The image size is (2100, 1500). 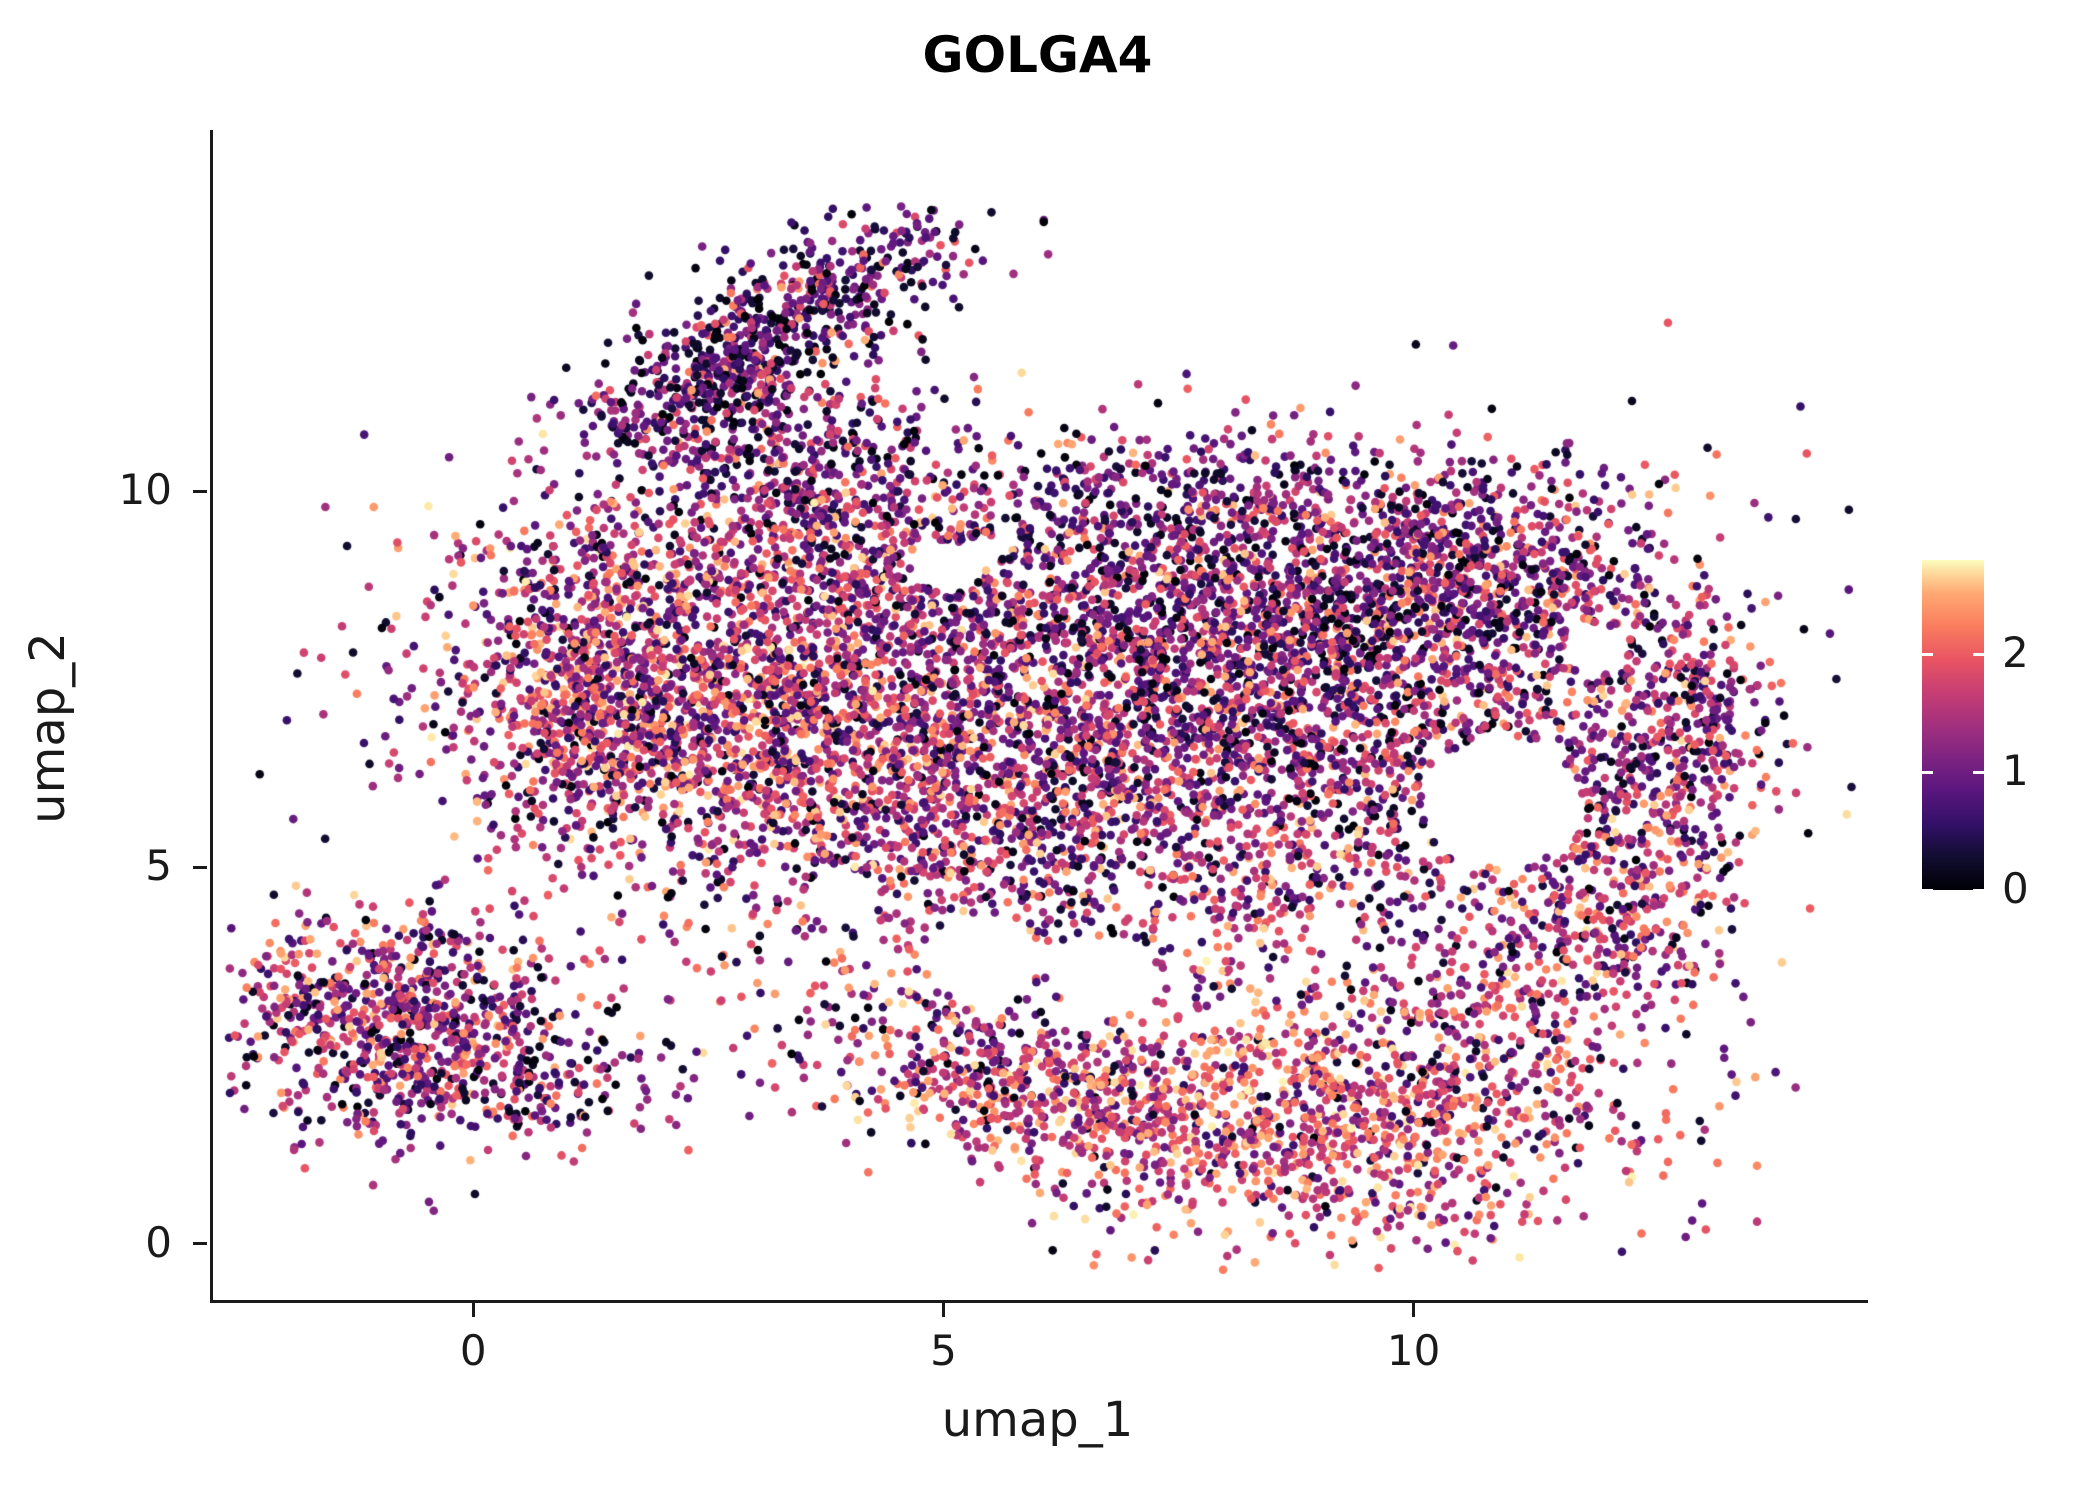 I want to click on x-tick-label: 5, so click(x=943, y=1350).